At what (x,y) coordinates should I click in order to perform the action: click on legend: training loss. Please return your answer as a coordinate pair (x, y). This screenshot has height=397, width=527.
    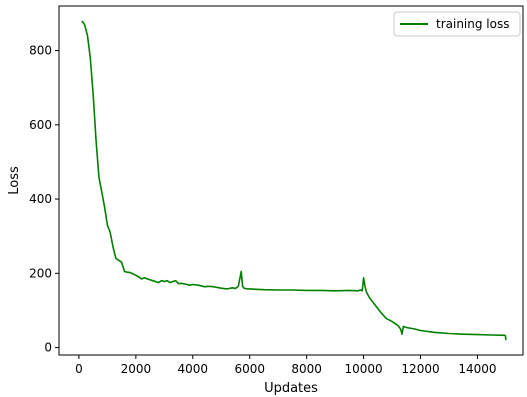
    Looking at the image, I should click on (457, 24).